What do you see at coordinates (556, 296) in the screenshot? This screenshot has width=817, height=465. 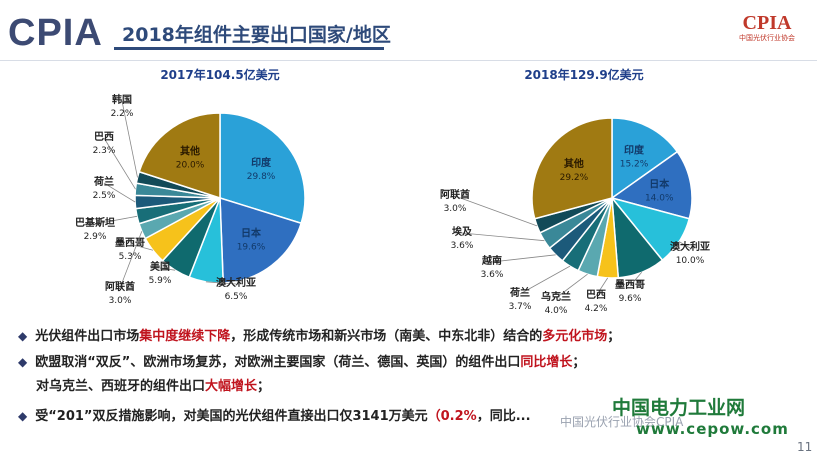 I see `slice-label: 乌克兰` at bounding box center [556, 296].